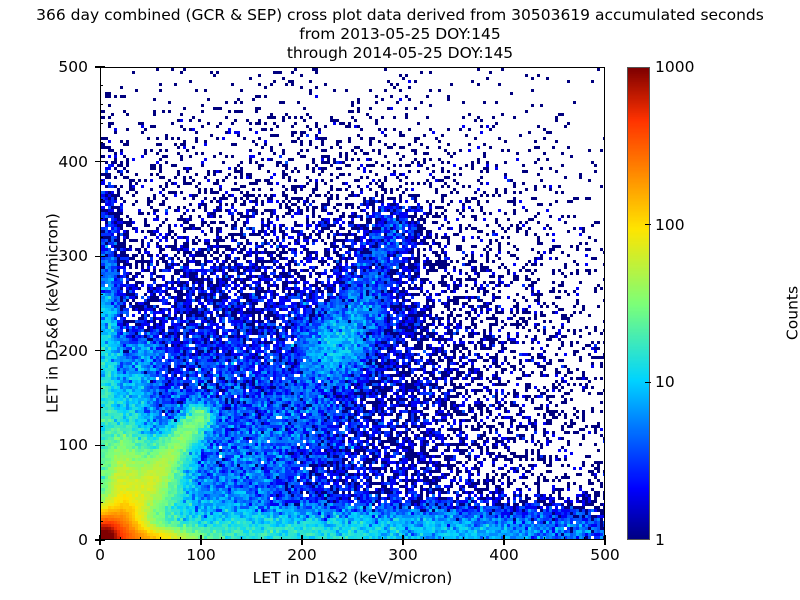 The width and height of the screenshot is (800, 600). Describe the element at coordinates (670, 224) in the screenshot. I see `colorbar-tick-label-100: 100` at that location.